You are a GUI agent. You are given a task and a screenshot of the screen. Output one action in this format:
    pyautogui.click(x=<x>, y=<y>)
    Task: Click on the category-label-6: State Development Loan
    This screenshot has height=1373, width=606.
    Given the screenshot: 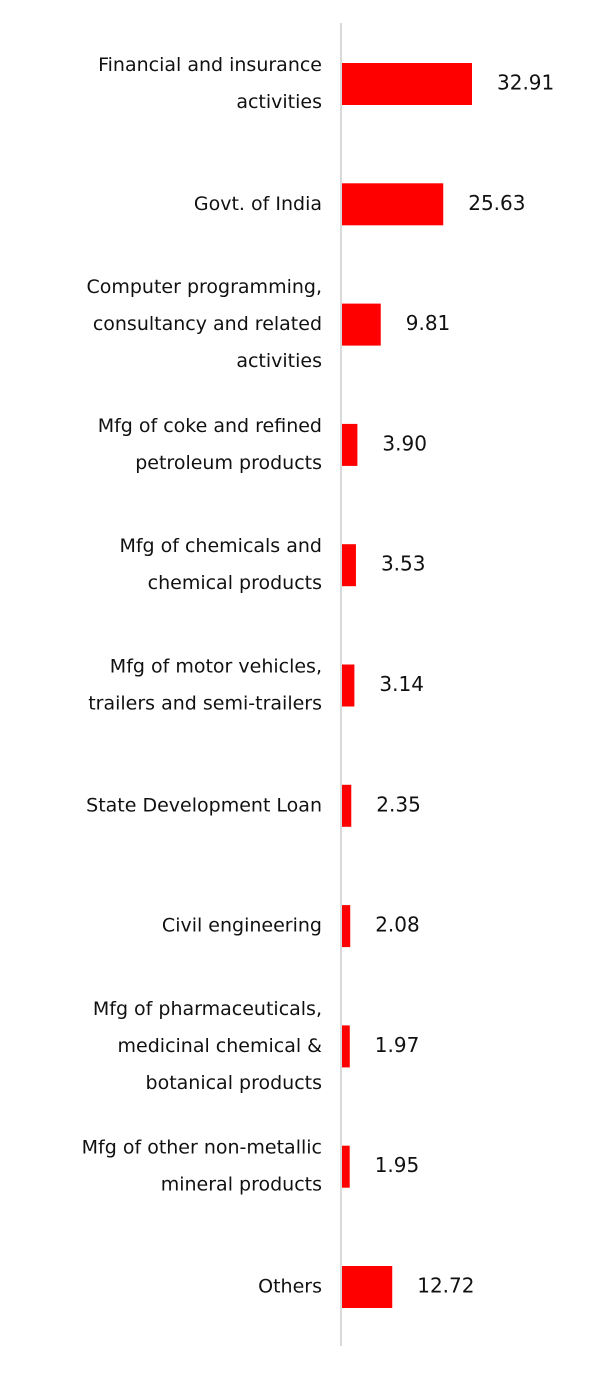 What is the action you would take?
    pyautogui.click(x=204, y=805)
    